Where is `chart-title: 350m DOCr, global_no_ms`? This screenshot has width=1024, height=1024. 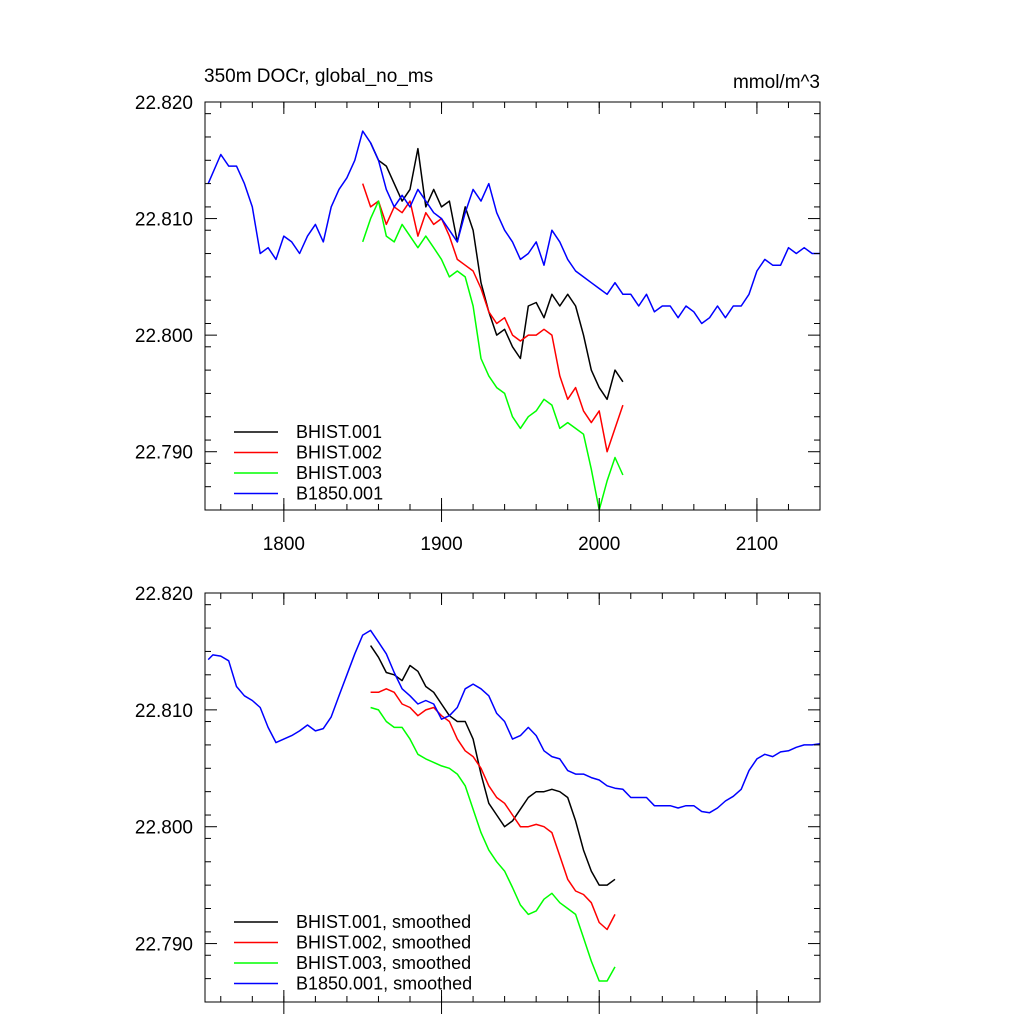
chart-title: 350m DOCr, global_no_ms is located at coordinates (318, 76).